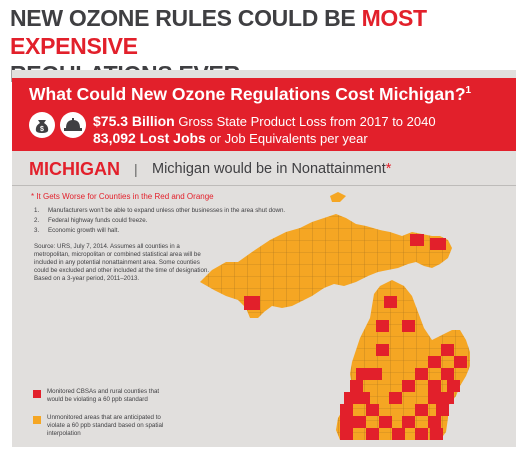 The width and height of the screenshot is (527, 453). Describe the element at coordinates (186, 18) in the screenshot. I see `headline-part1: NEW OZONE RULES COULD BE` at that location.